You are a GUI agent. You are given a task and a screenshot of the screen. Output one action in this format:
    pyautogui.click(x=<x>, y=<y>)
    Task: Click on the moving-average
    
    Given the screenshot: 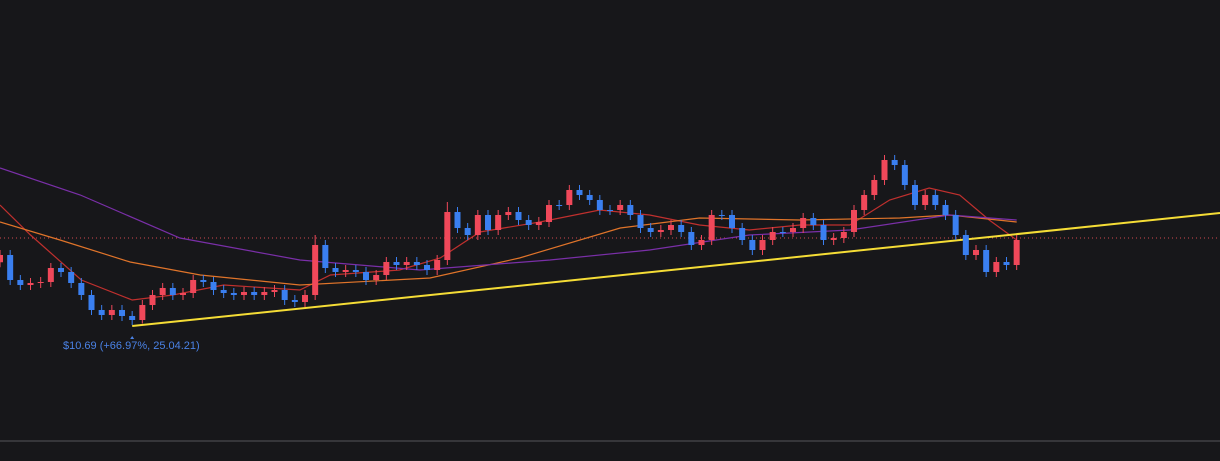 What is the action you would take?
    pyautogui.click(x=508, y=250)
    